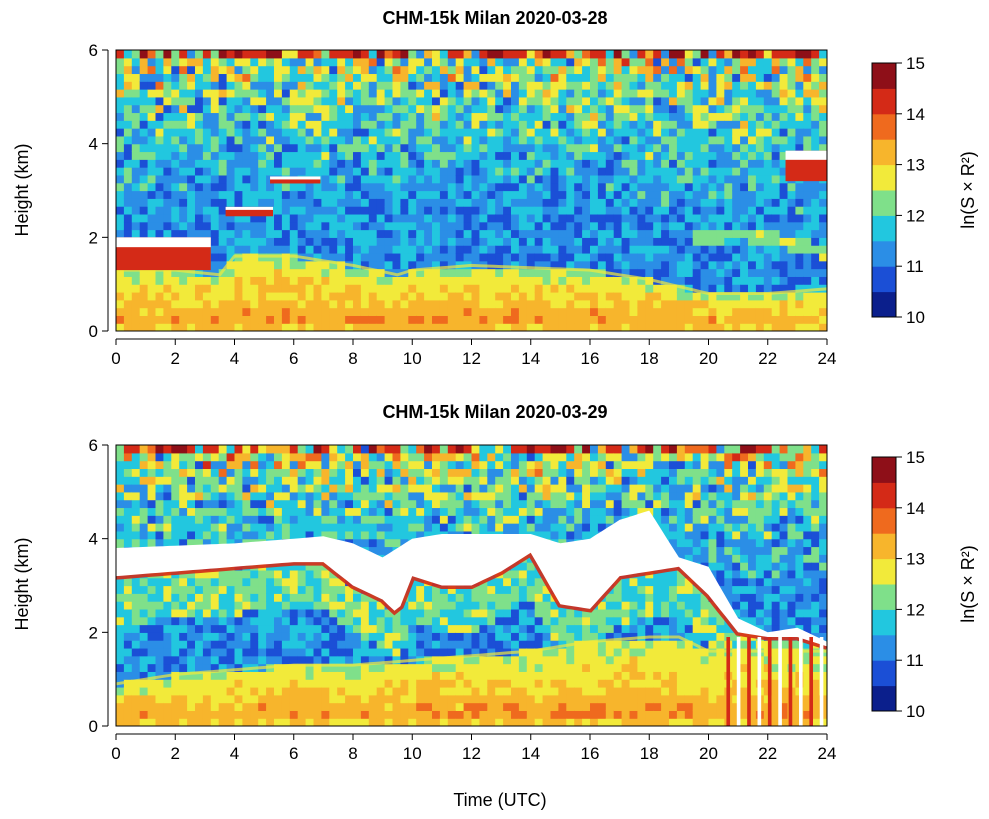 This screenshot has height=819, width=989. I want to click on y-tick-label: 2, so click(93, 237).